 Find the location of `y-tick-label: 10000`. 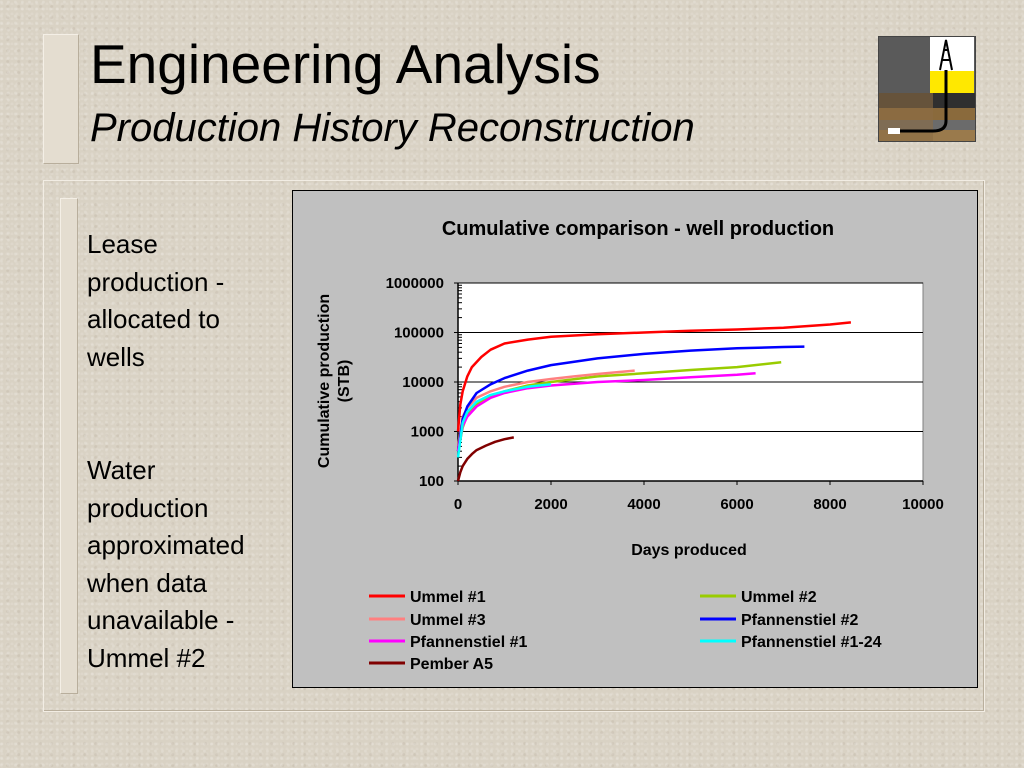

y-tick-label: 10000 is located at coordinates (423, 382).